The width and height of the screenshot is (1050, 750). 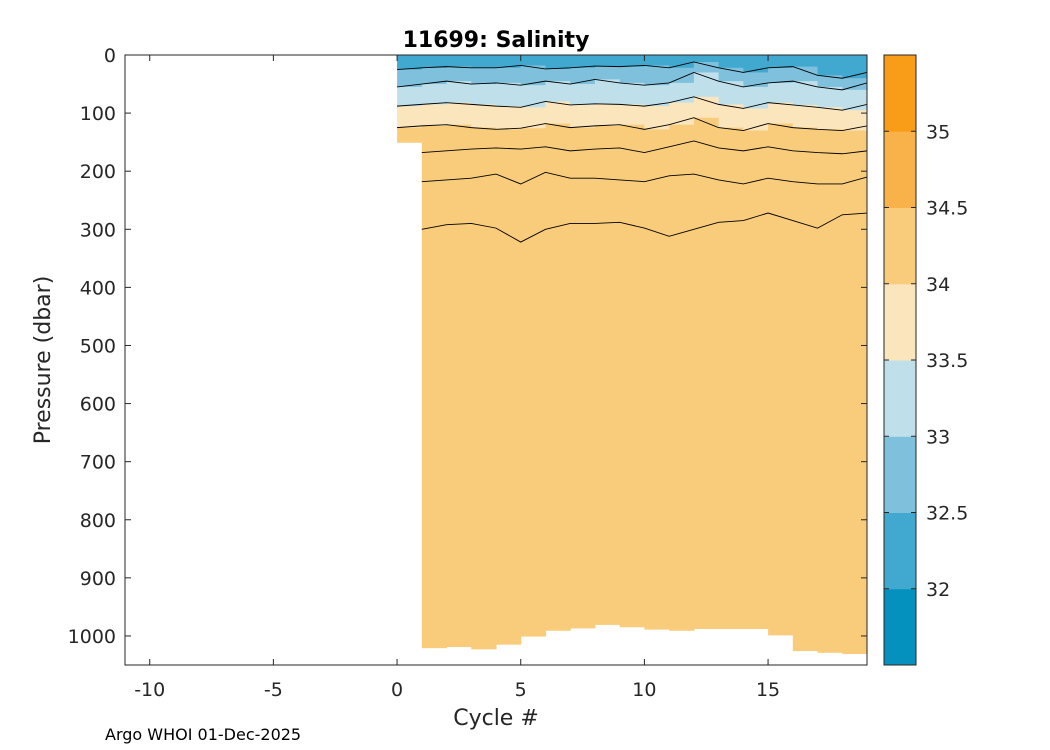 I want to click on y-tick-label: 200, so click(x=98, y=172).